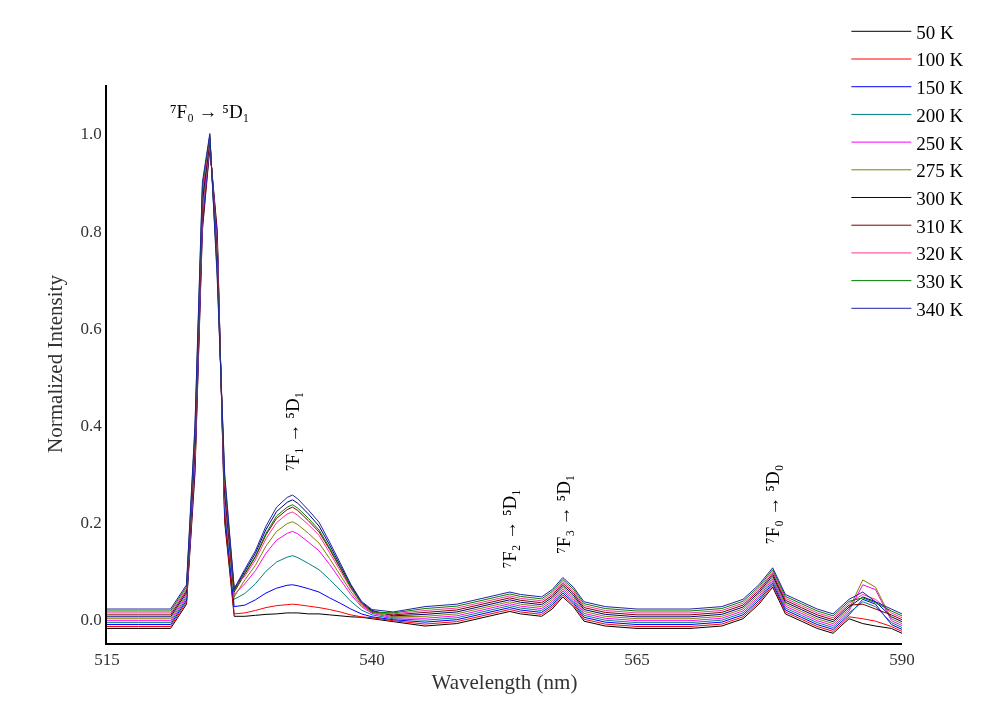 The width and height of the screenshot is (1003, 713). What do you see at coordinates (940, 282) in the screenshot?
I see `legend-label: 330 K` at bounding box center [940, 282].